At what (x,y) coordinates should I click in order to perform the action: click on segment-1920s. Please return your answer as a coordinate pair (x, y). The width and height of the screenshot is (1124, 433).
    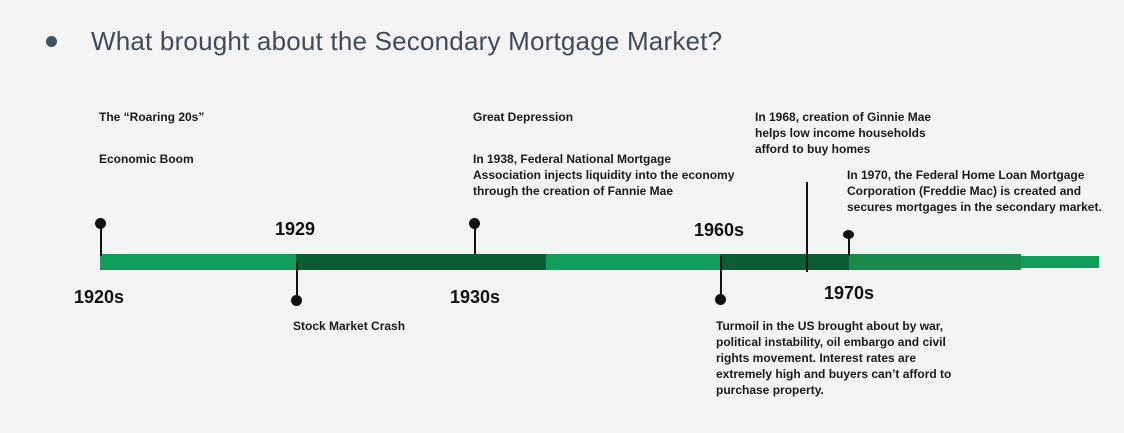
    Looking at the image, I should click on (198, 262).